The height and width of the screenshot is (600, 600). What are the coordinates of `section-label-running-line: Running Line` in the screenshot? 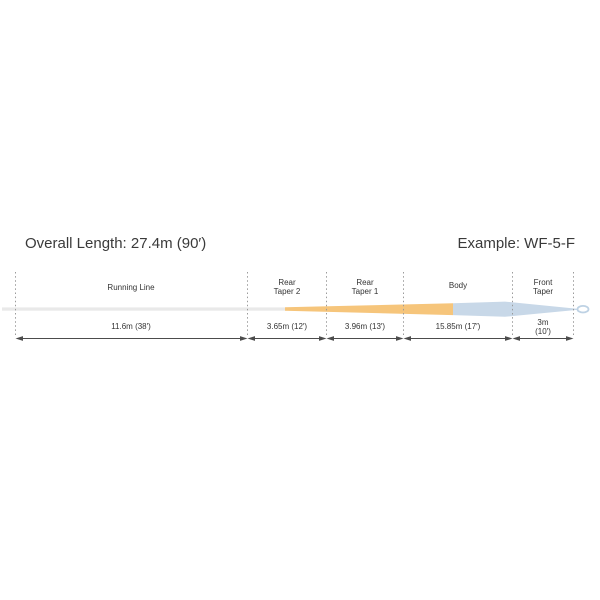 It's located at (130, 287).